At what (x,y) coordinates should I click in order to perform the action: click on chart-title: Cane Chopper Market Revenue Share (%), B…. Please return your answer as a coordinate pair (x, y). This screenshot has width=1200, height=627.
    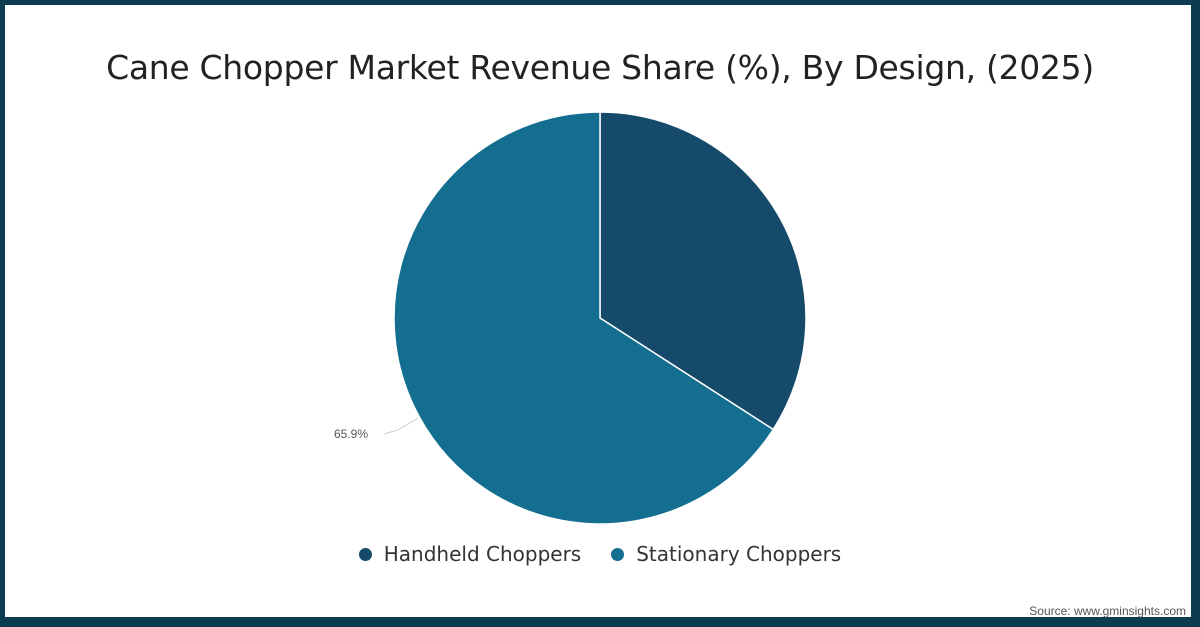
    Looking at the image, I should click on (600, 67).